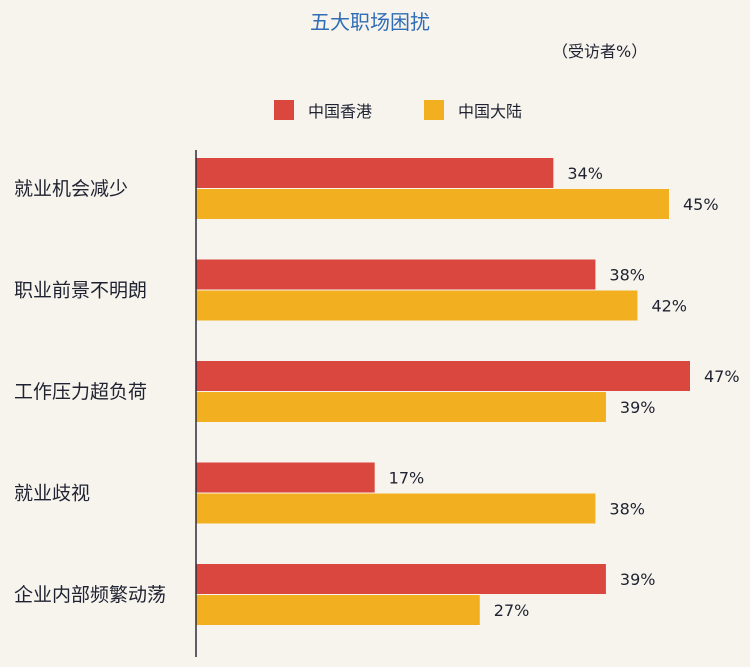  Describe the element at coordinates (370, 22) in the screenshot. I see `chart-title: 五大职场困扰` at that location.